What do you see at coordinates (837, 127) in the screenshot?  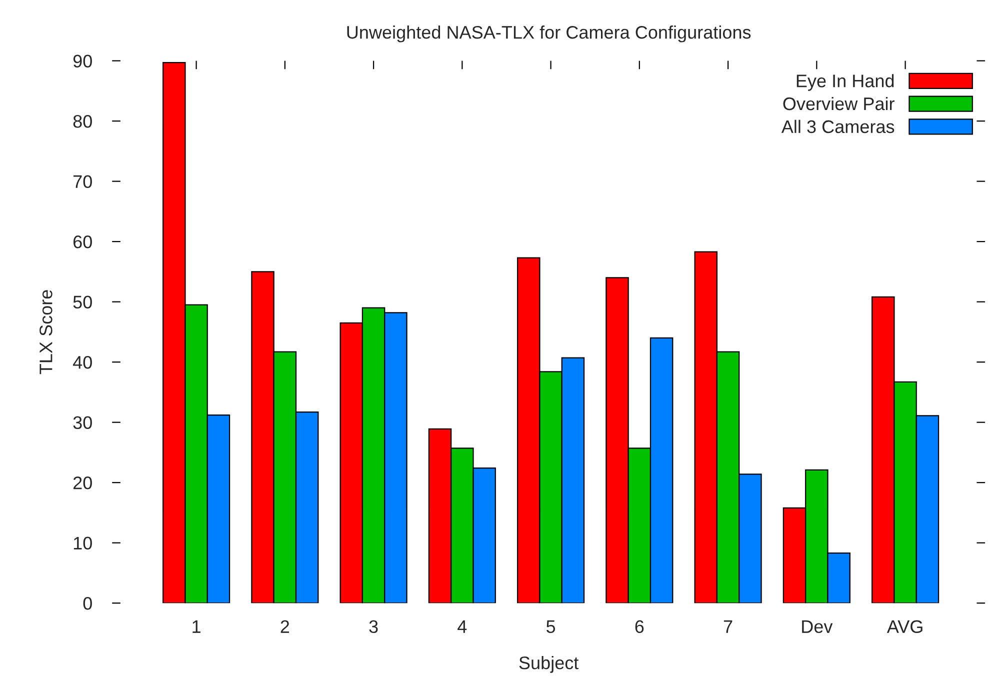 I see `legend-label: All 3 Cameras` at bounding box center [837, 127].